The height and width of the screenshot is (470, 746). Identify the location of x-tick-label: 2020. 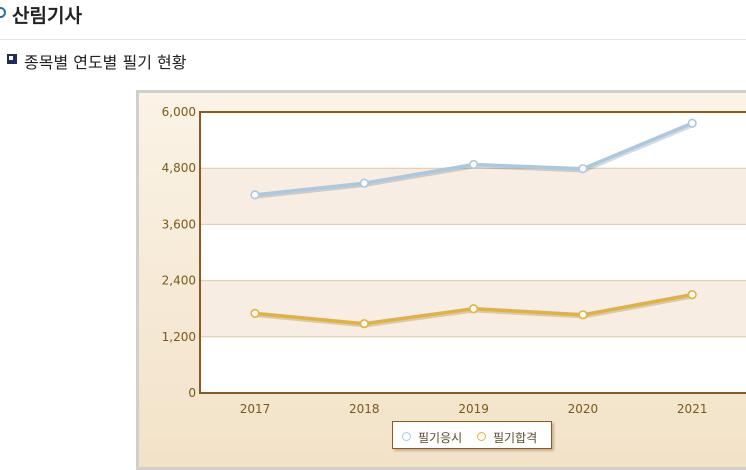
(583, 409).